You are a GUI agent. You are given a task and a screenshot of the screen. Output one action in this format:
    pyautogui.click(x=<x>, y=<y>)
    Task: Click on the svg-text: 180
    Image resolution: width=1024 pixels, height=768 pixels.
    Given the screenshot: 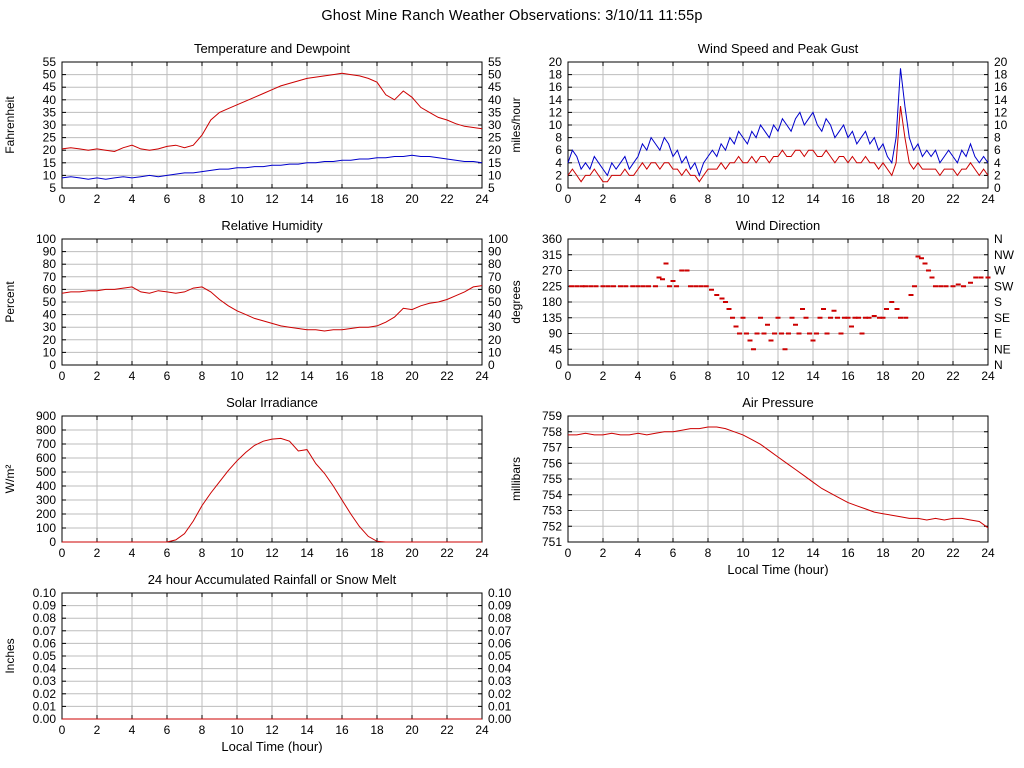 What is the action you would take?
    pyautogui.click(x=552, y=302)
    